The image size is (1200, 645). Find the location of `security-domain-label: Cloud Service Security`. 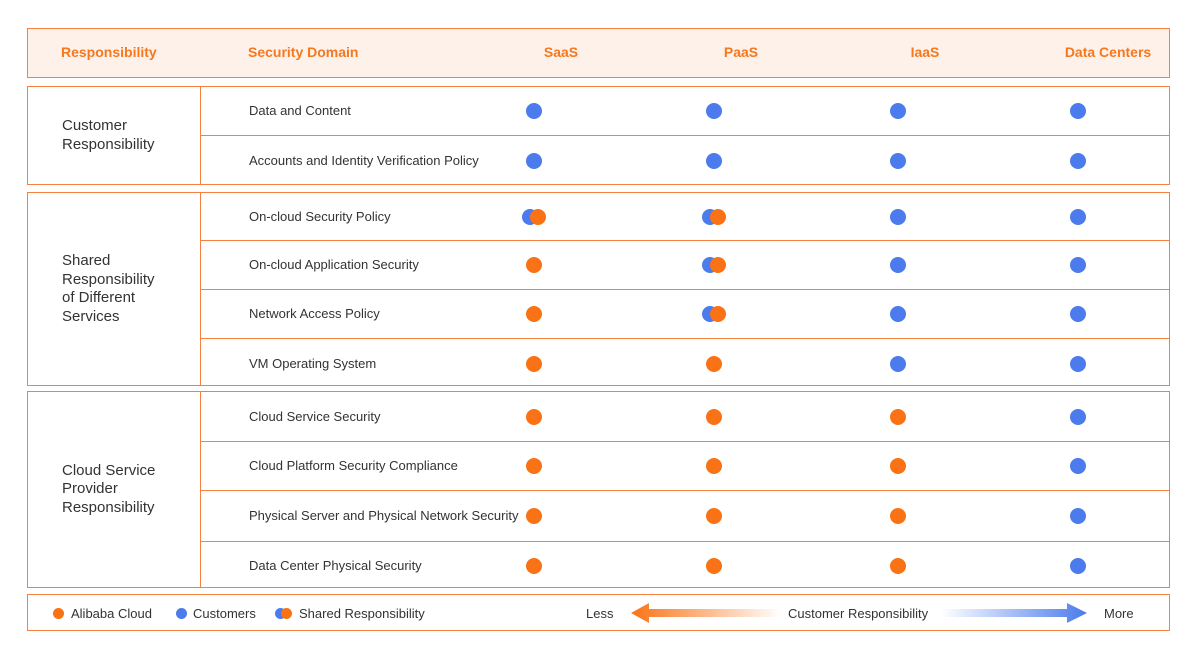

security-domain-label: Cloud Service Security is located at coordinates (315, 416).